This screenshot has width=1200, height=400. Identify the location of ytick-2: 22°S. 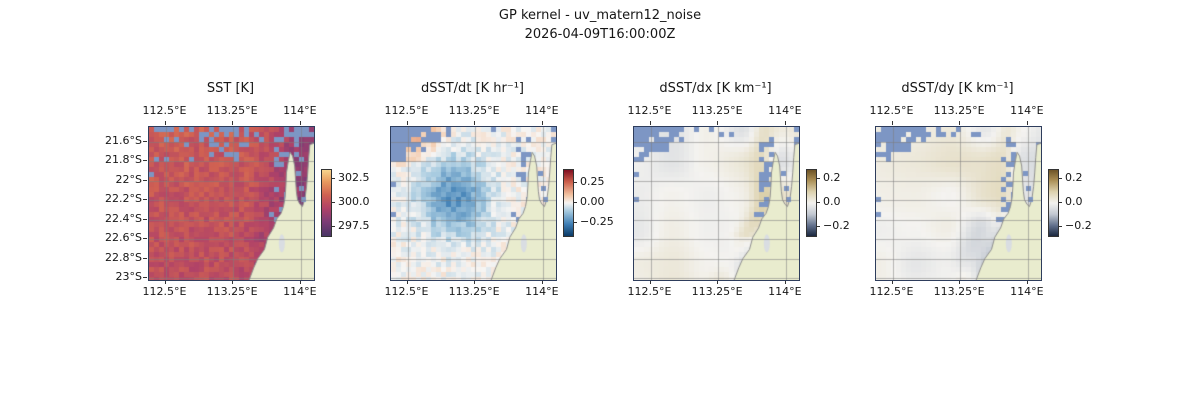
(128, 179).